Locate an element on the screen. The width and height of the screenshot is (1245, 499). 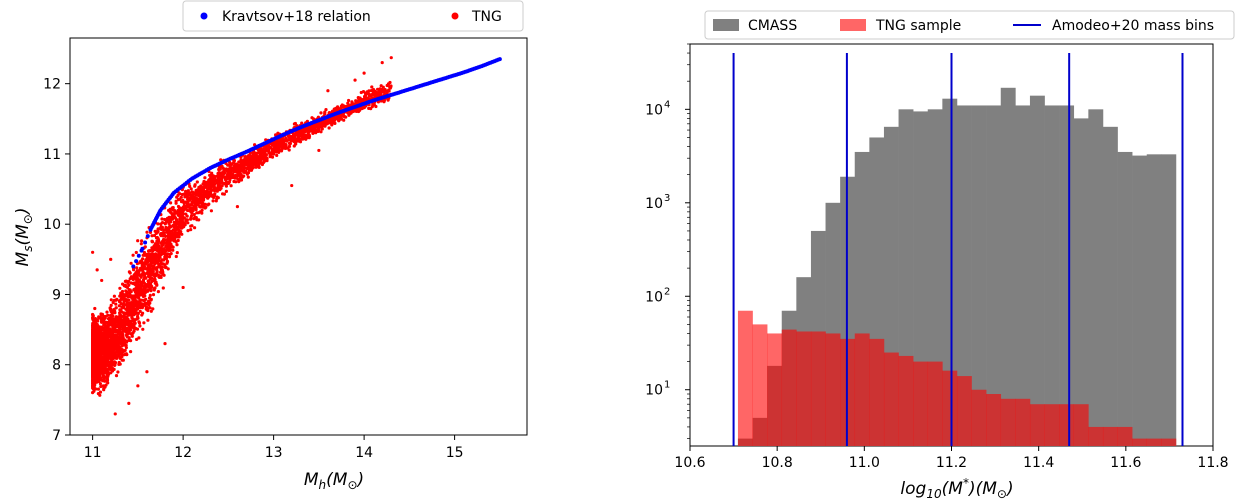
y-tick-label: 7 is located at coordinates (56, 436).